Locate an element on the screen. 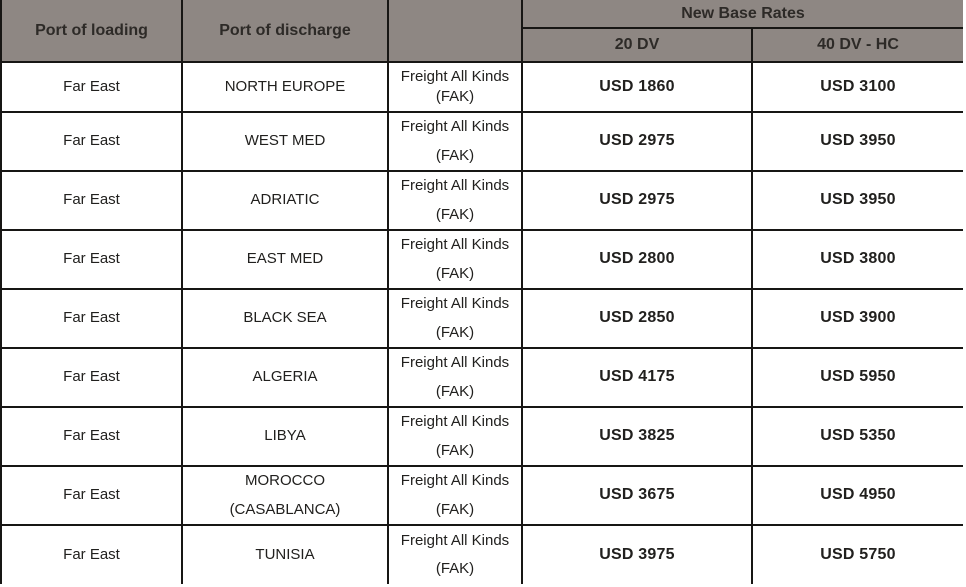  discharge-cell: WEST MED is located at coordinates (285, 141).